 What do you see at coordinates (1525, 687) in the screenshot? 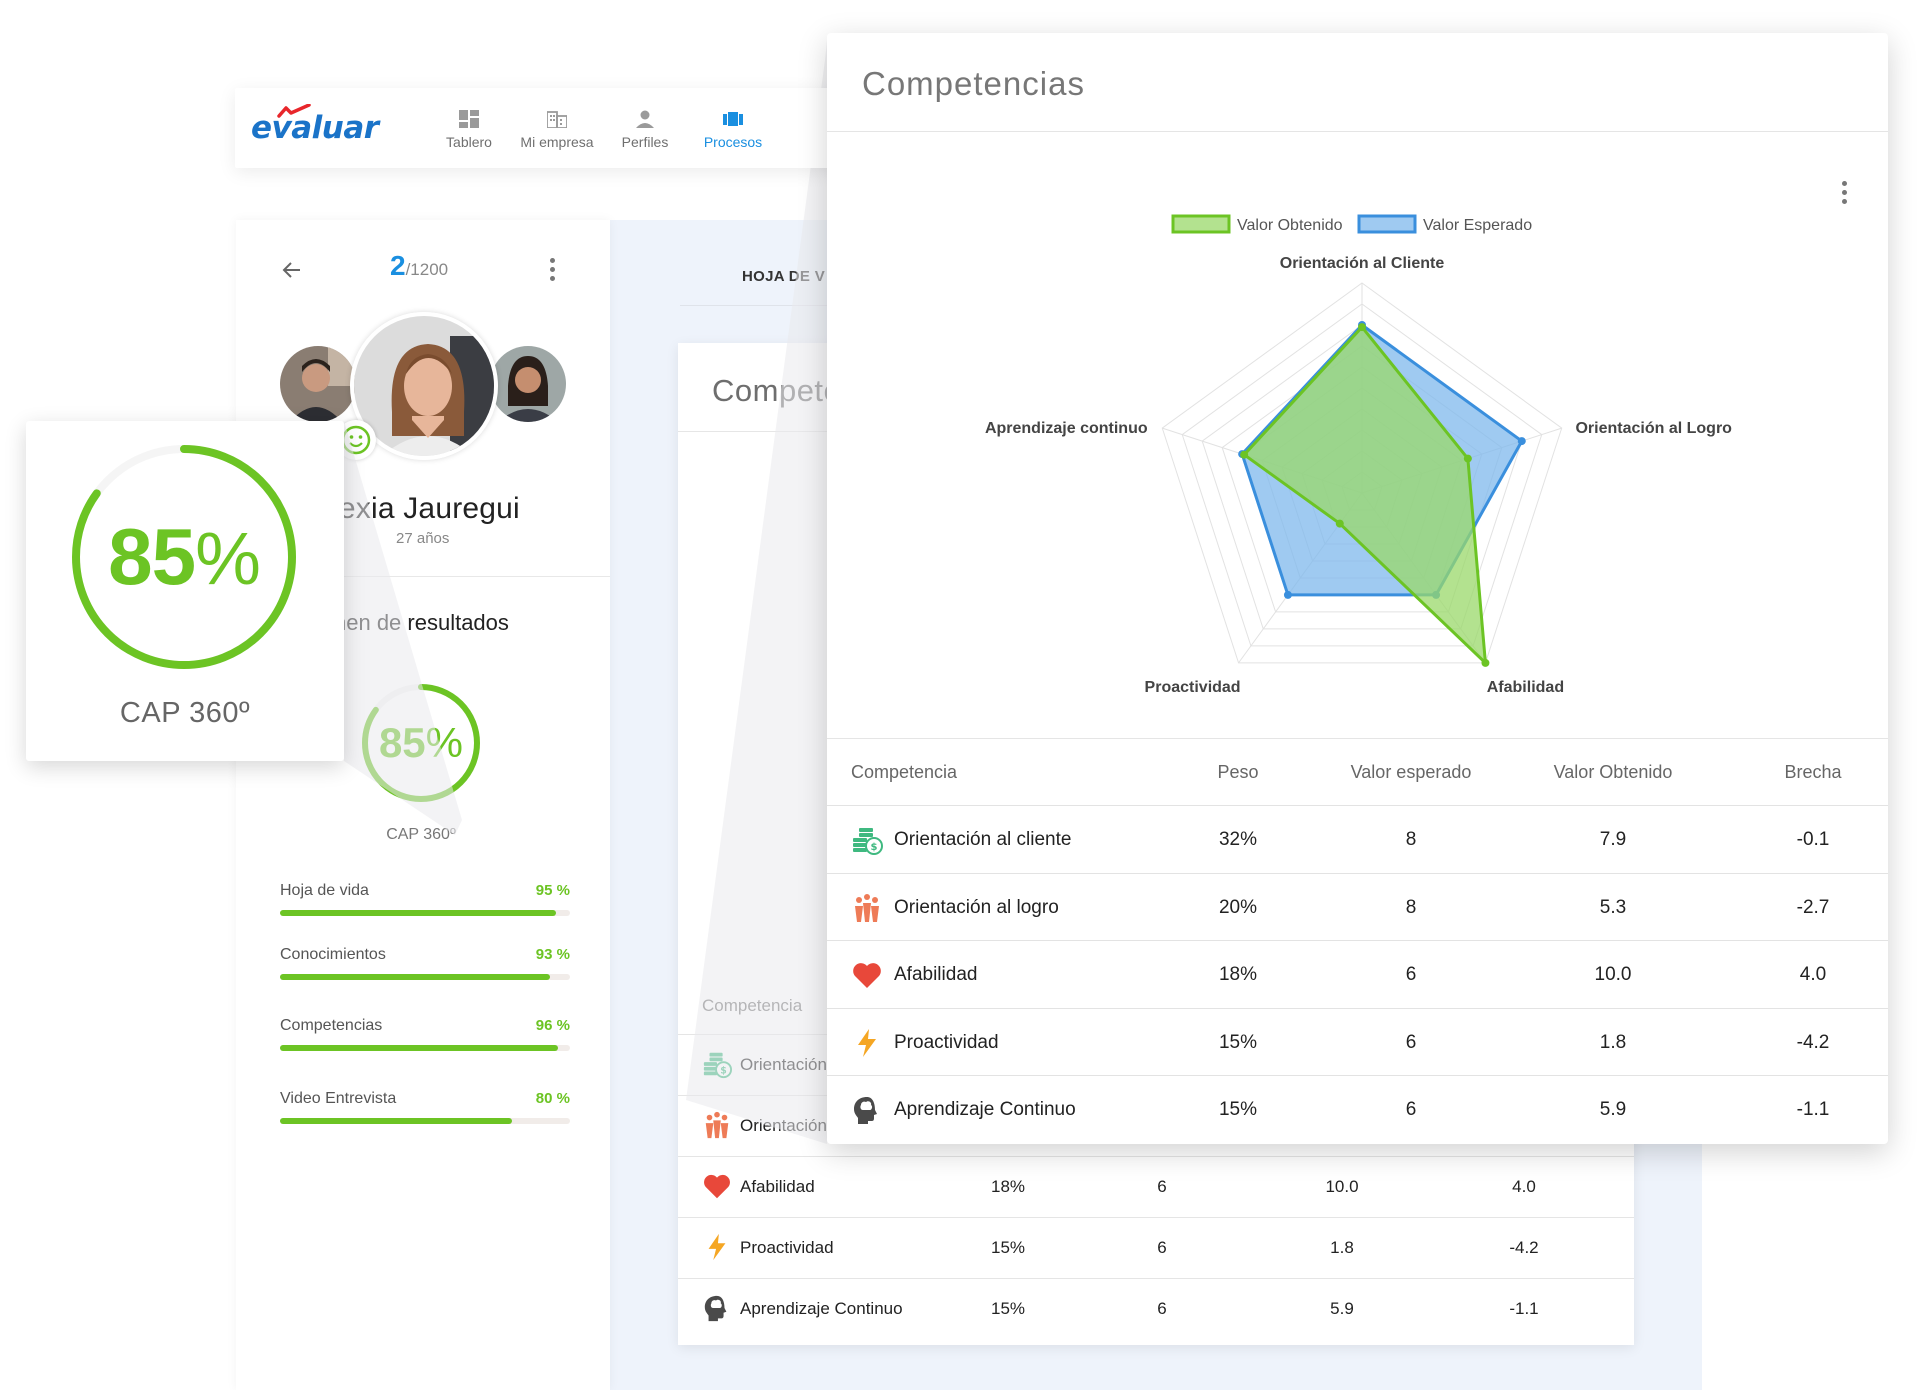
I see `radar-axis-label: Afabilidad` at bounding box center [1525, 687].